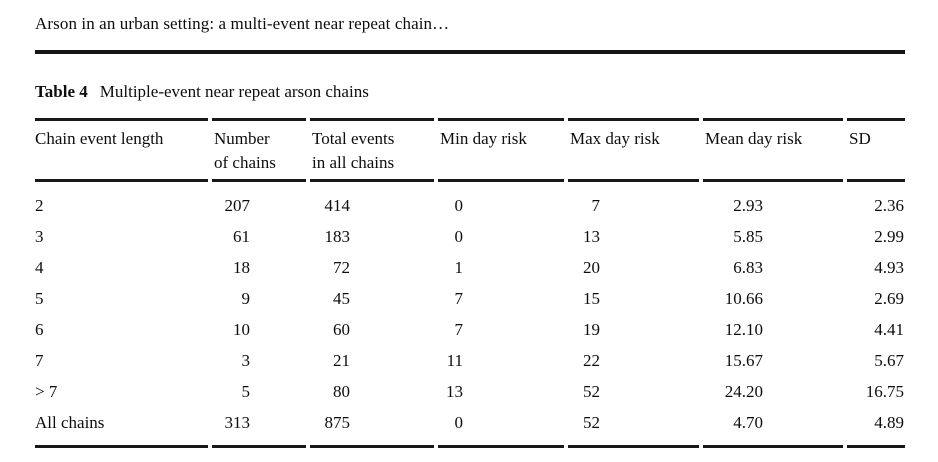 This screenshot has height=462, width=938. I want to click on cell-total-events: 60, so click(341, 329).